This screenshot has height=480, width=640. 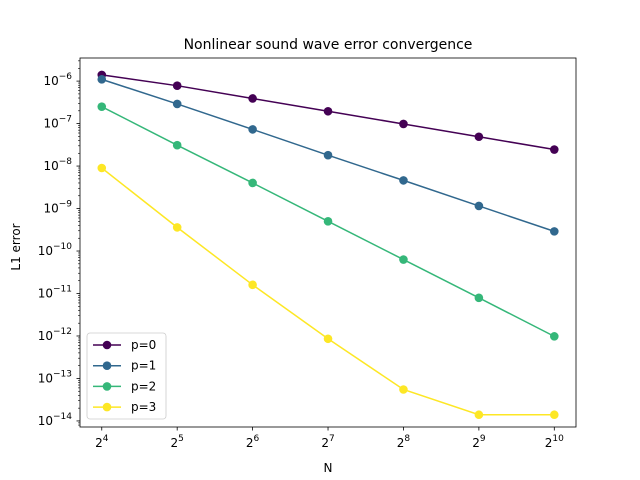 What do you see at coordinates (55, 420) in the screenshot?
I see `y-tick-label: 10−14` at bounding box center [55, 420].